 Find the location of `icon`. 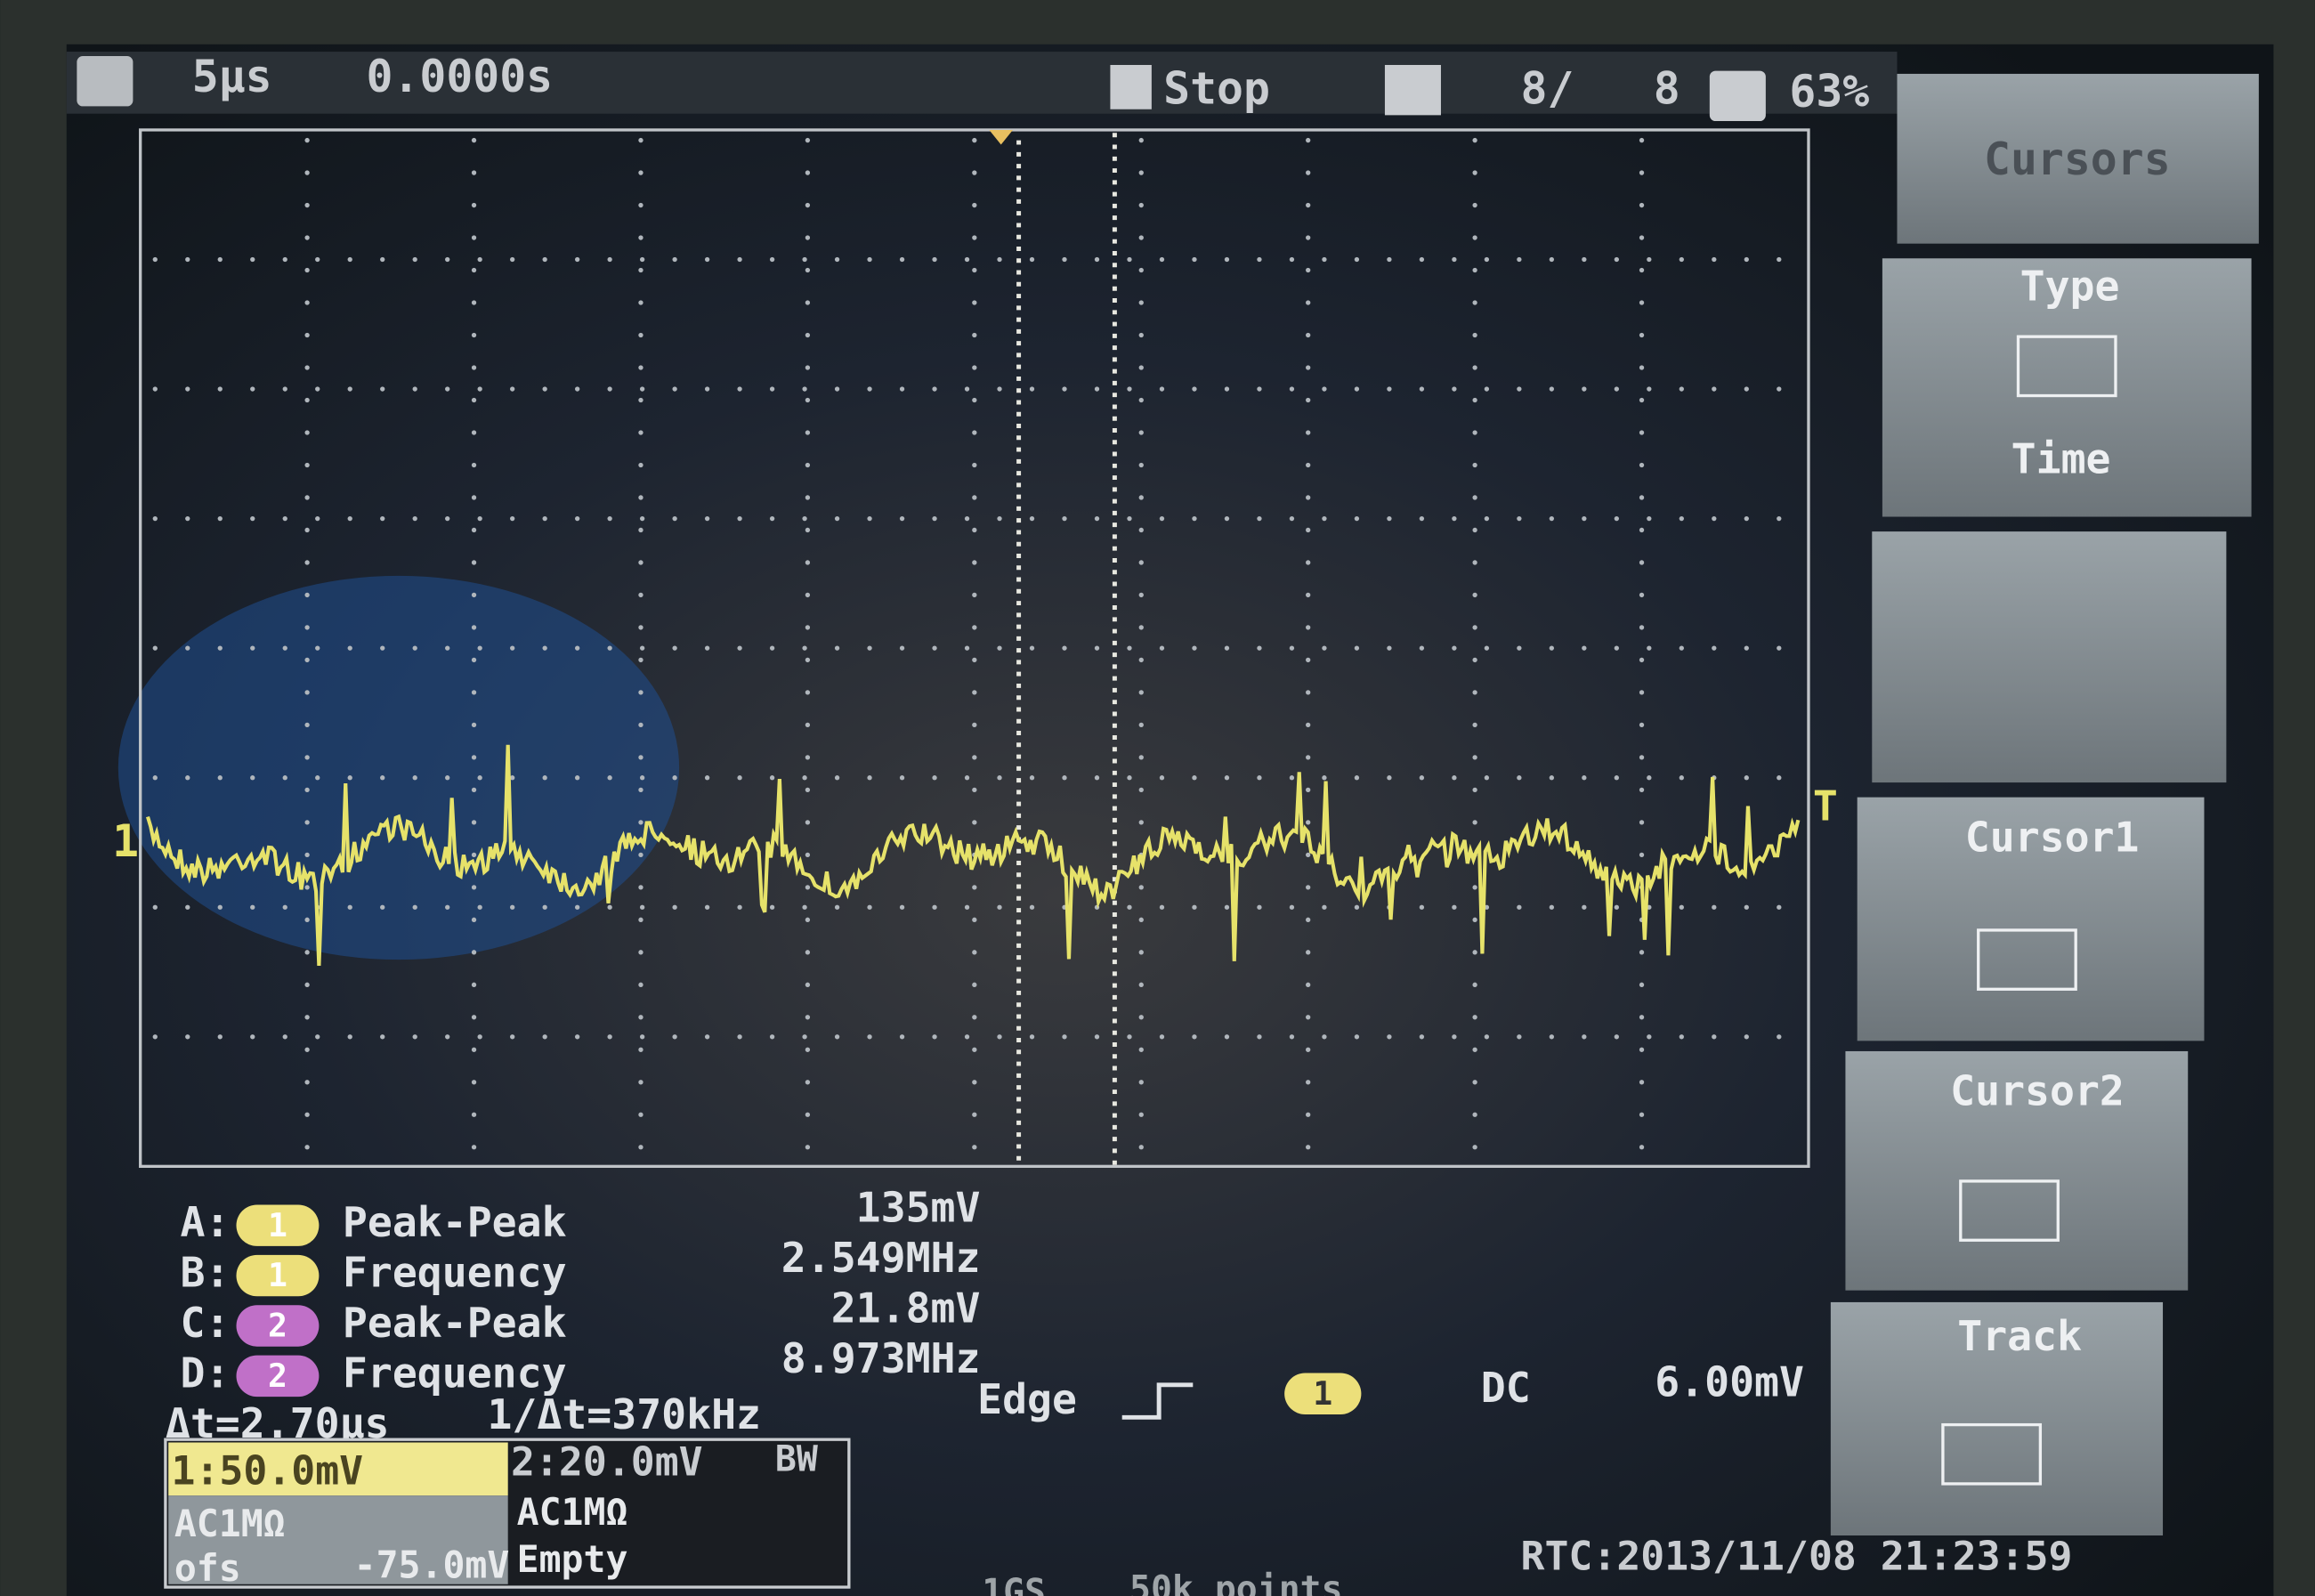

icon is located at coordinates (1992, 1454).